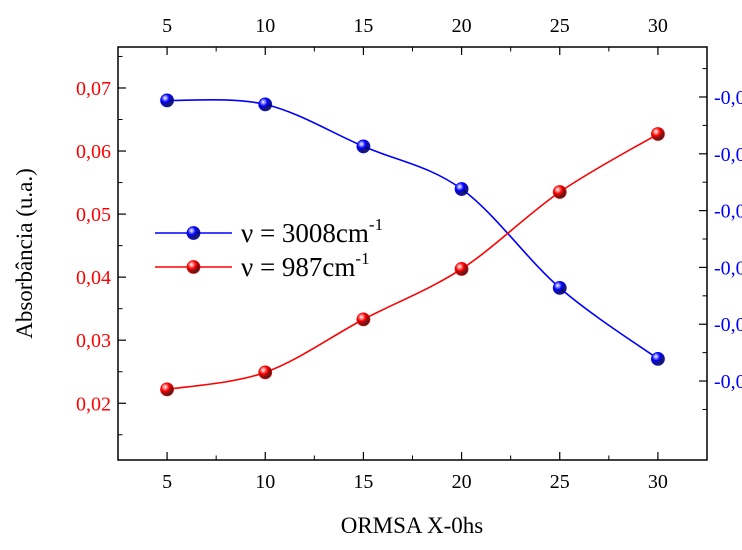 The height and width of the screenshot is (550, 742). Describe the element at coordinates (167, 482) in the screenshot. I see `x-tick-label-bottom: 5` at that location.